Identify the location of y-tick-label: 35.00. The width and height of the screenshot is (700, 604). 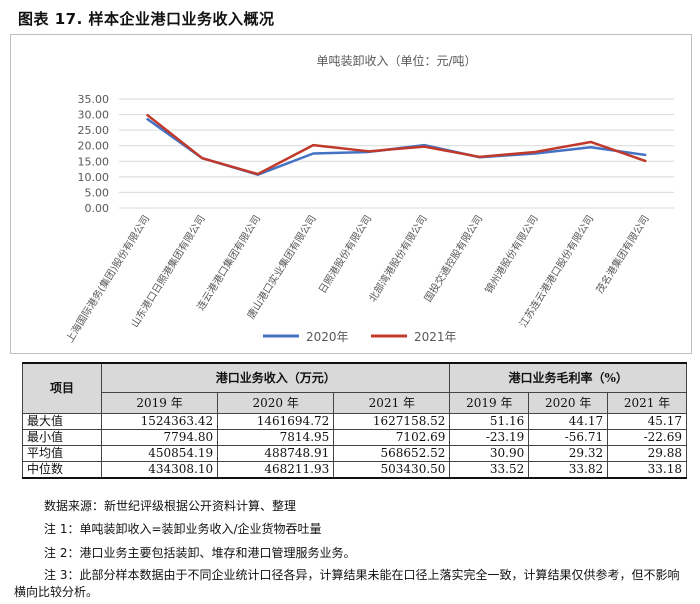
(94, 99).